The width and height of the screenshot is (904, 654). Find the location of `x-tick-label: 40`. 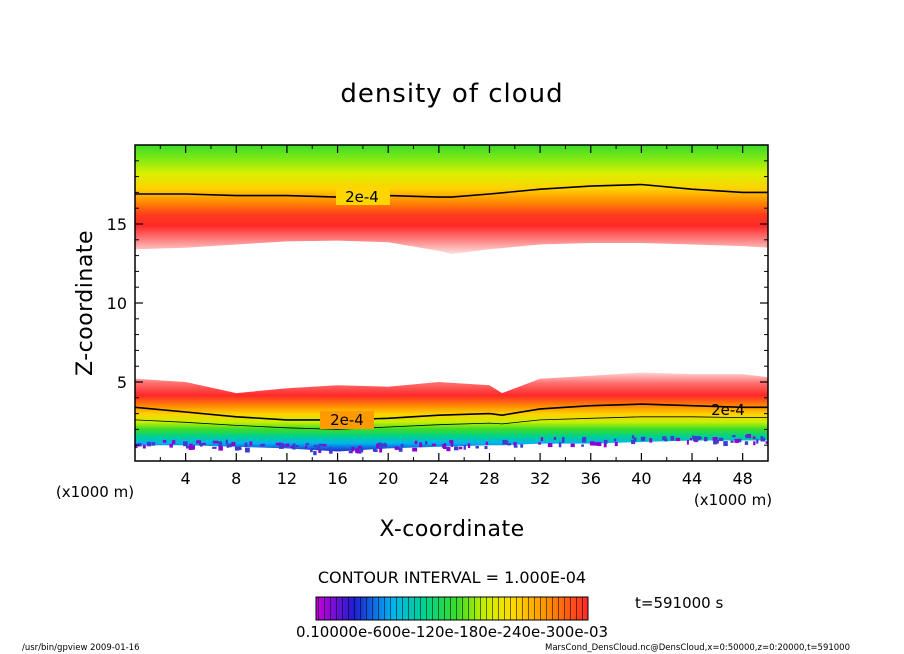

x-tick-label: 40 is located at coordinates (641, 478).